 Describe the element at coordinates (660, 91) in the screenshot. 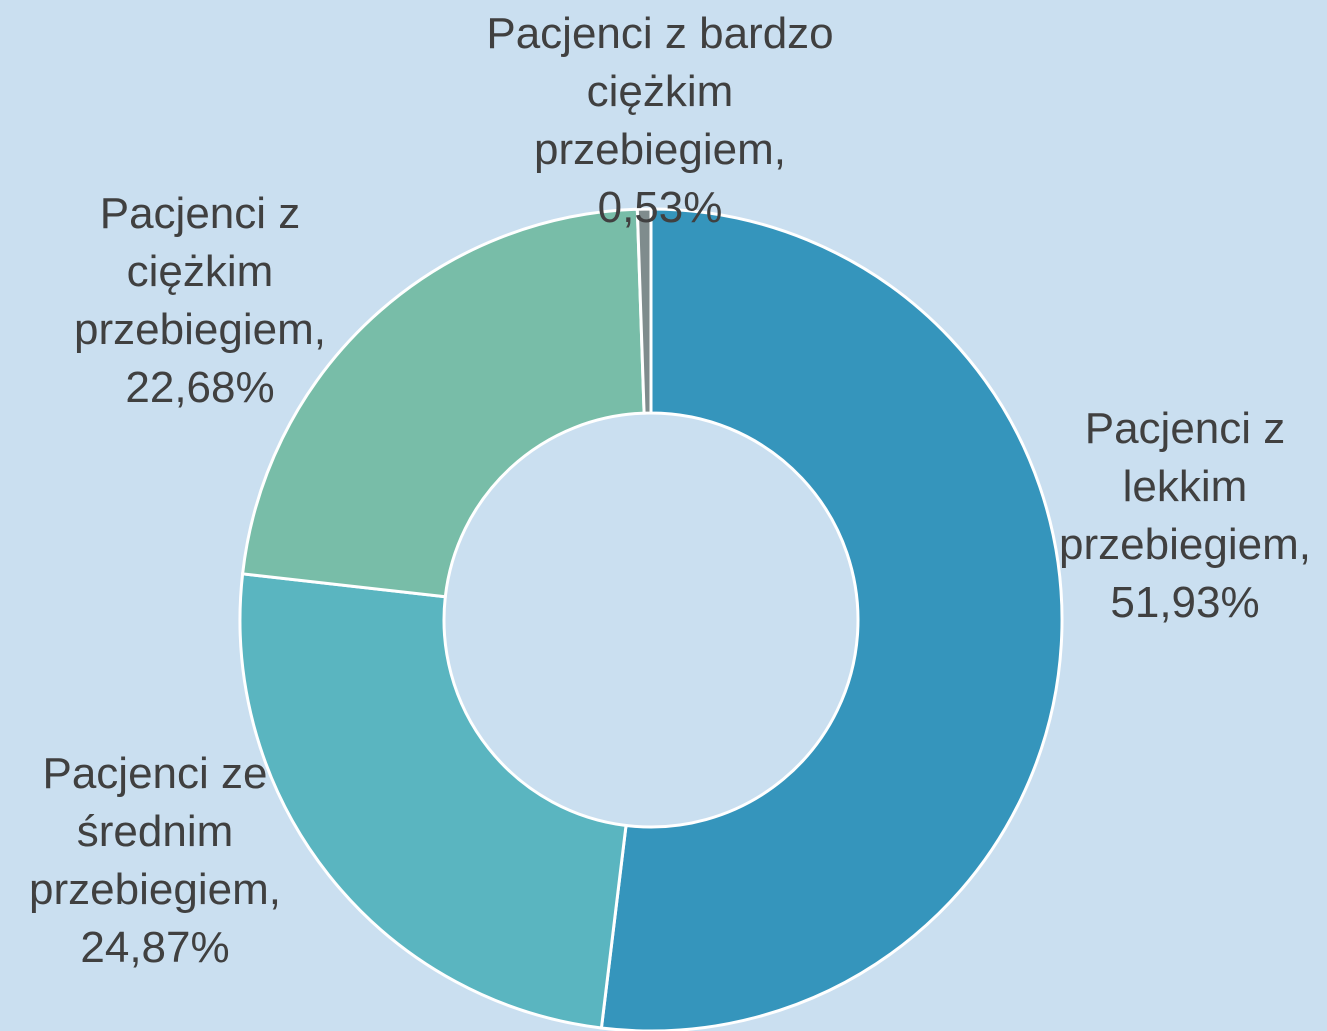

I see `category-label: Pacjenci z bardzo ciężkim przebiegiem,` at that location.